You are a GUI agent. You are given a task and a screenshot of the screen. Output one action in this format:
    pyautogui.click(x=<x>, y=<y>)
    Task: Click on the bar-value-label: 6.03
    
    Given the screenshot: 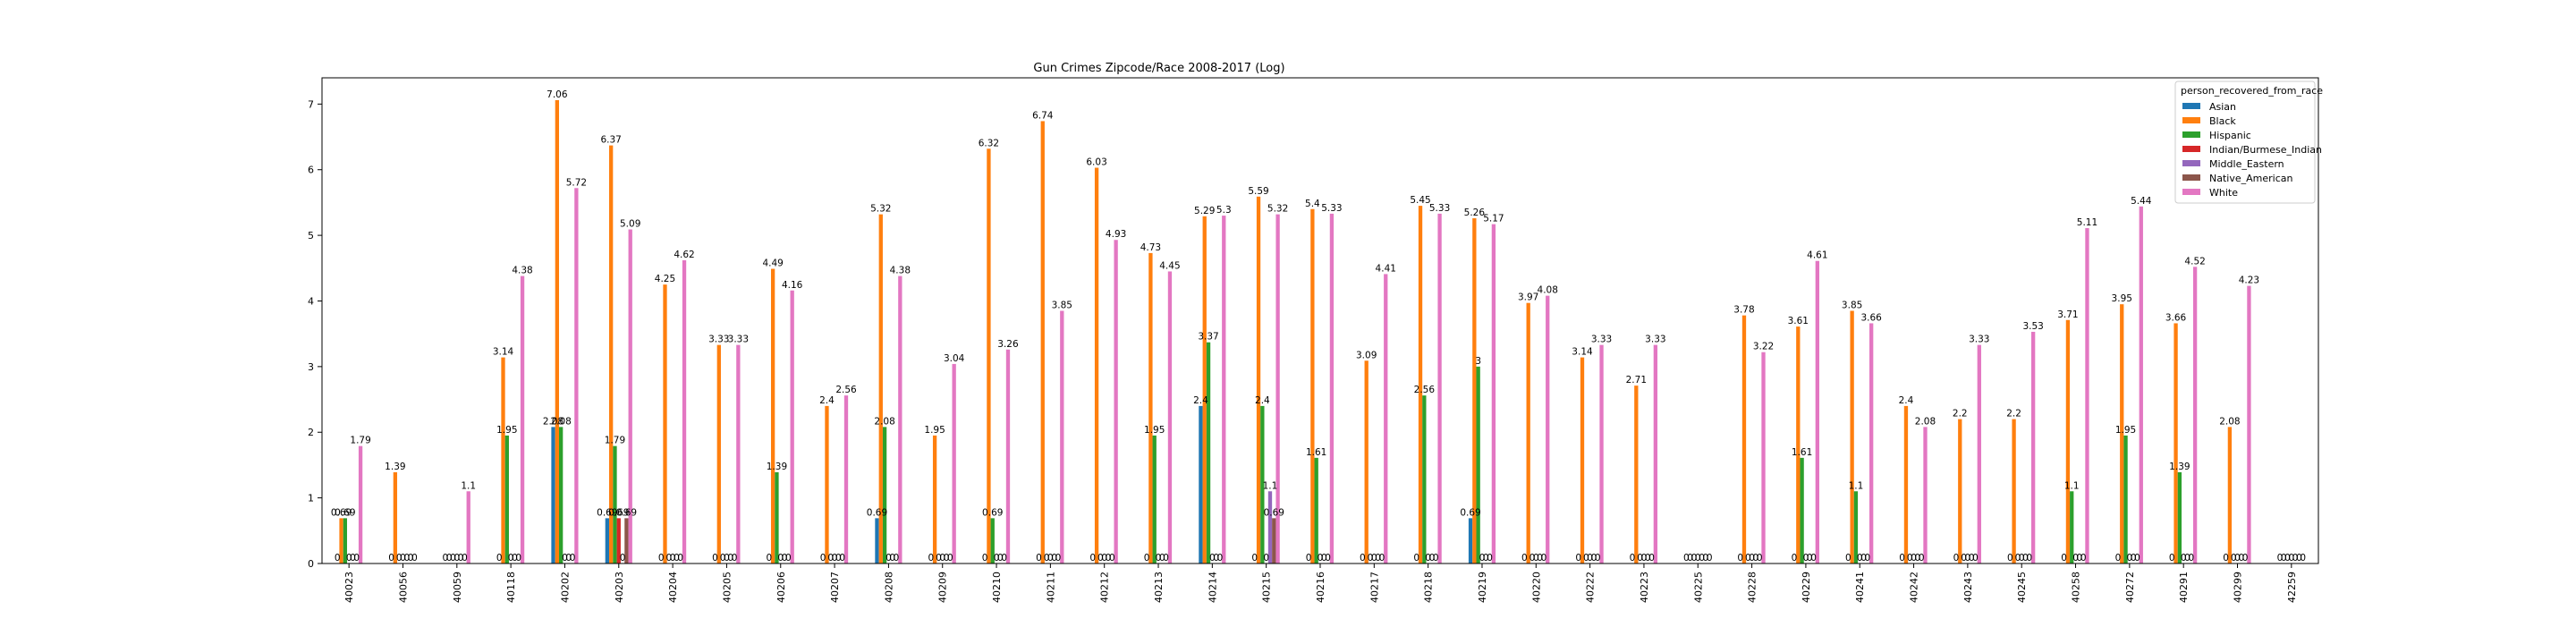 What is the action you would take?
    pyautogui.click(x=1096, y=162)
    